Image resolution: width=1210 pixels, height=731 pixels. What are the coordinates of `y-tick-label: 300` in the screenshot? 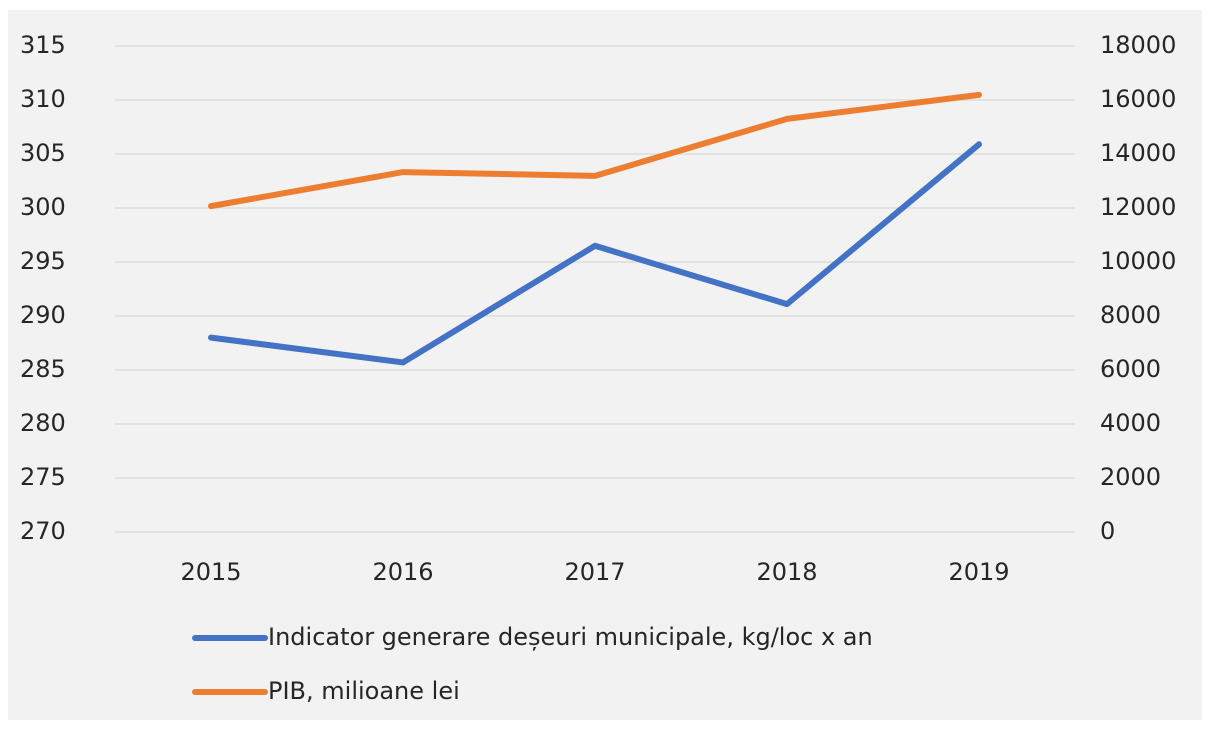 It's located at (43, 207).